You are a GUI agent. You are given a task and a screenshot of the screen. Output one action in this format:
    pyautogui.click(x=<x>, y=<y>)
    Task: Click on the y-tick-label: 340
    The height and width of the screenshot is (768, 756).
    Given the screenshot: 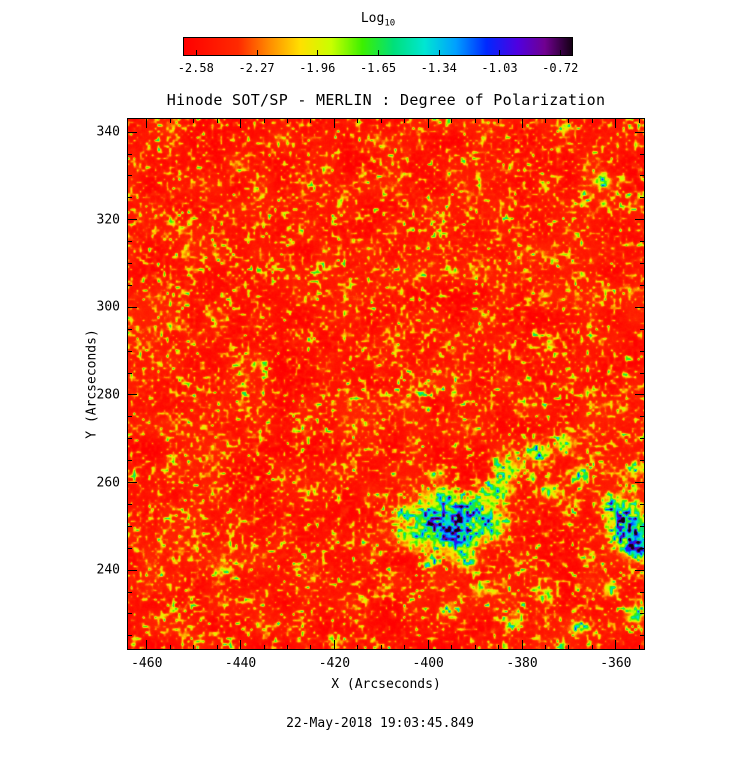 What is the action you would take?
    pyautogui.click(x=108, y=132)
    